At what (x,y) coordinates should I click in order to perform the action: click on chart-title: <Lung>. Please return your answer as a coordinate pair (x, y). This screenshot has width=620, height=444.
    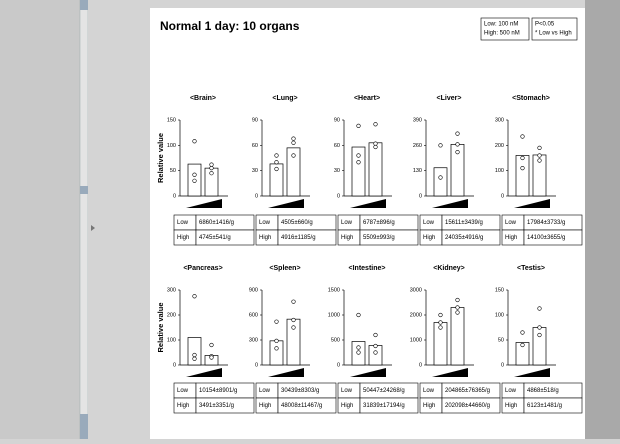
    Looking at the image, I should click on (284, 98).